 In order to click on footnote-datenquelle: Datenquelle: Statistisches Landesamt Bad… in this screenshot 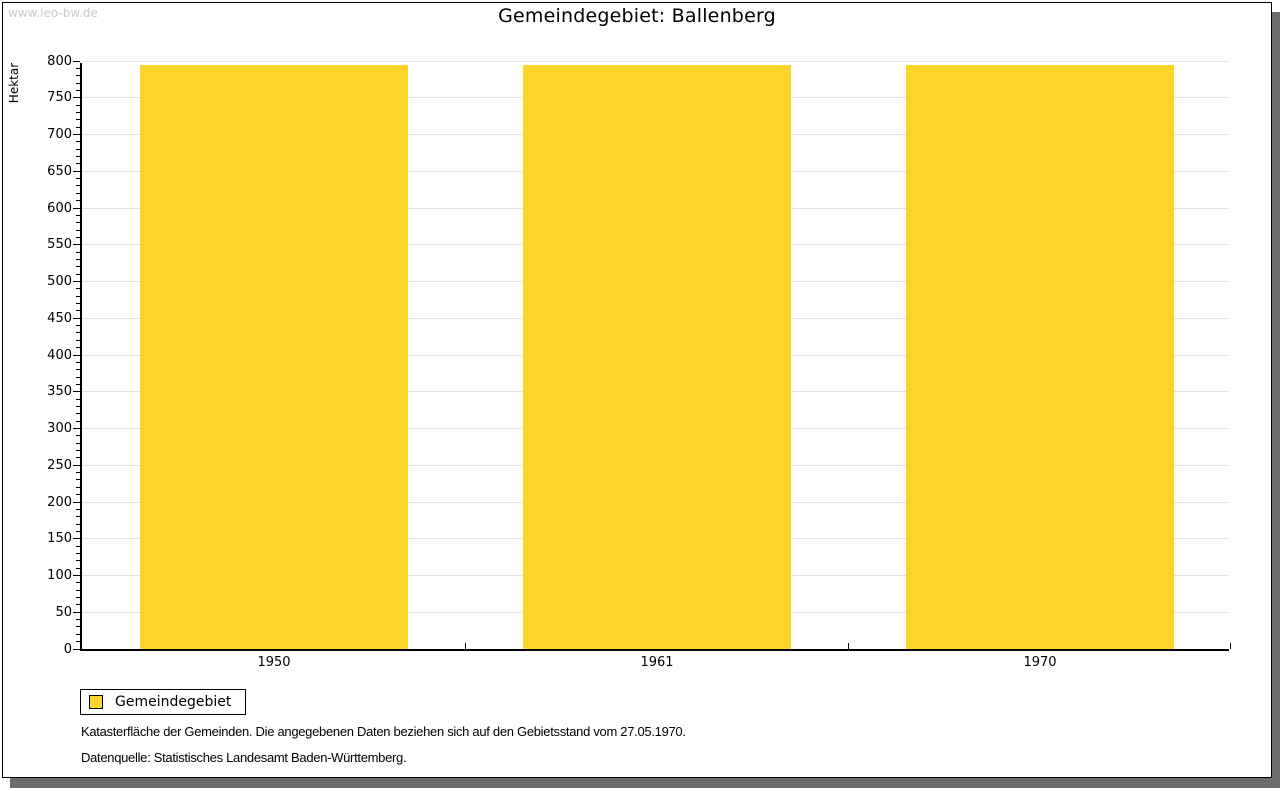, I will do `click(244, 757)`.